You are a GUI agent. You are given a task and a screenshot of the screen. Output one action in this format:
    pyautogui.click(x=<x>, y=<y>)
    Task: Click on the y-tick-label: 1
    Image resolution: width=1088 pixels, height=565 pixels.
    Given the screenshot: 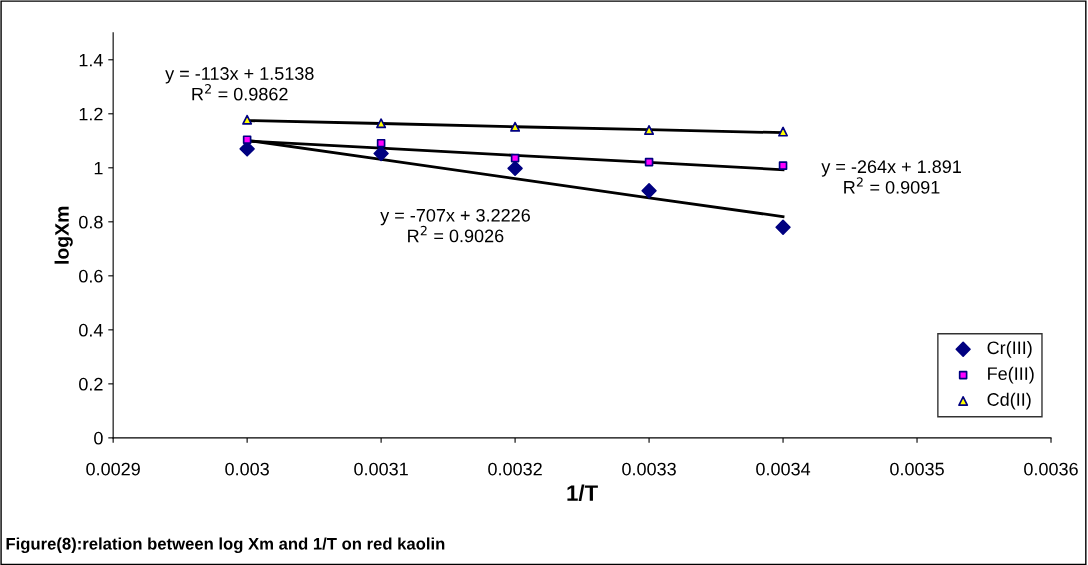 What is the action you would take?
    pyautogui.click(x=98, y=168)
    